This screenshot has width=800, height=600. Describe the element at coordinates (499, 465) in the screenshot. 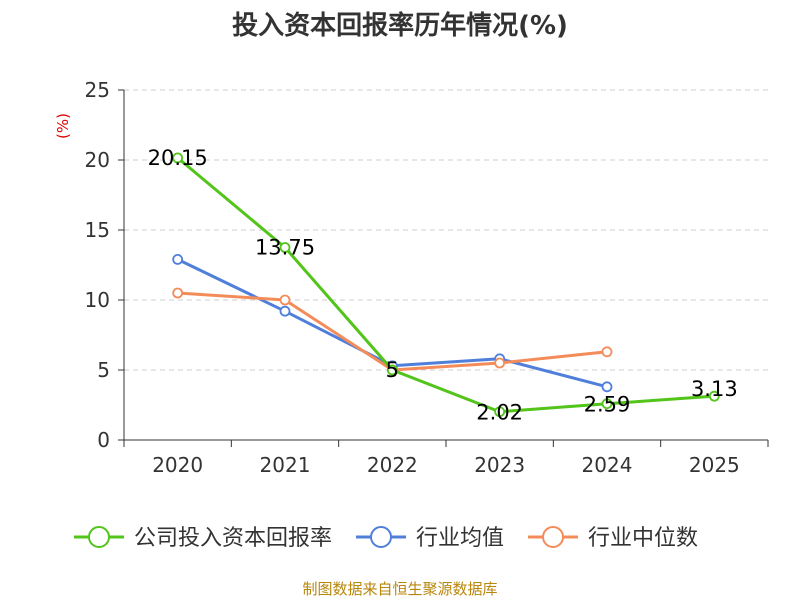

I see `x-tick-label-2023: 2023` at that location.